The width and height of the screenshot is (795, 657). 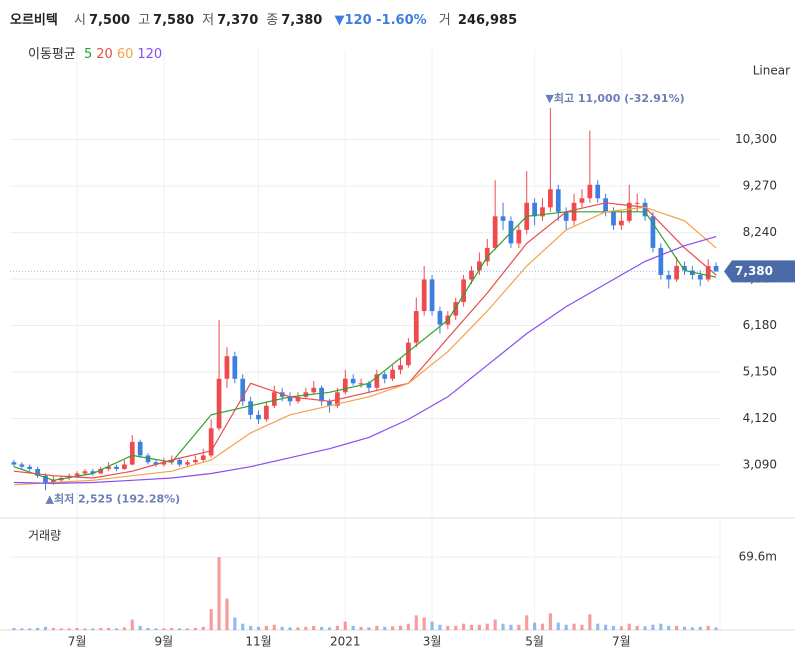 What do you see at coordinates (109, 20) in the screenshot?
I see `quote-value: 7,500` at bounding box center [109, 20].